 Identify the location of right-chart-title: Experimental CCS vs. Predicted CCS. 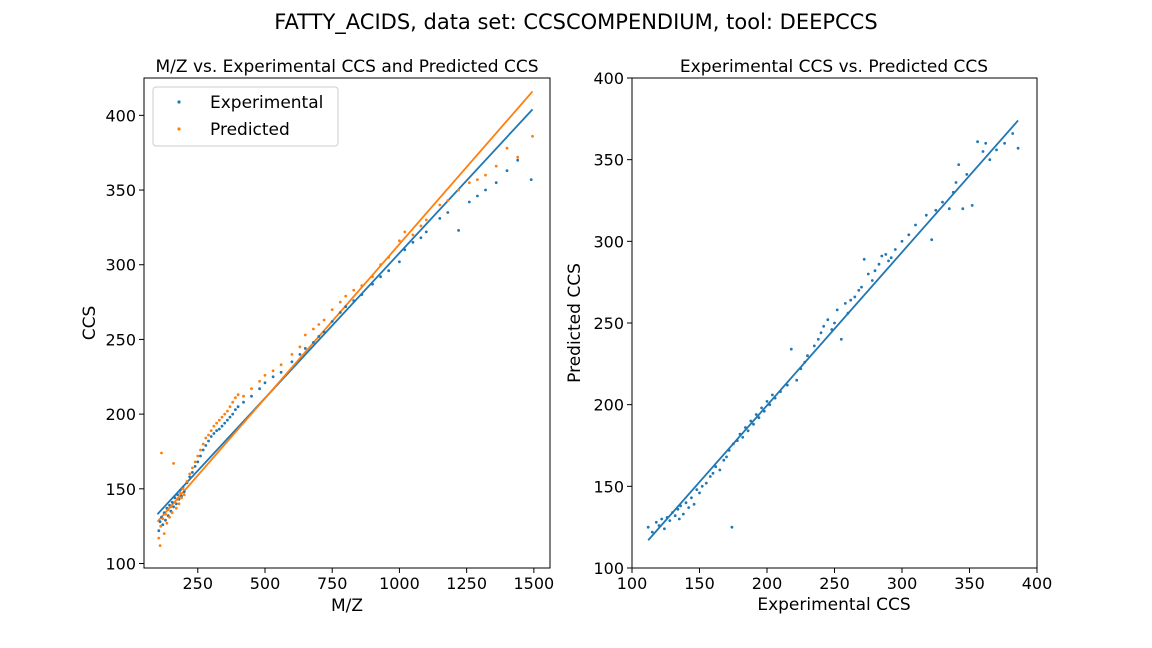
(834, 67).